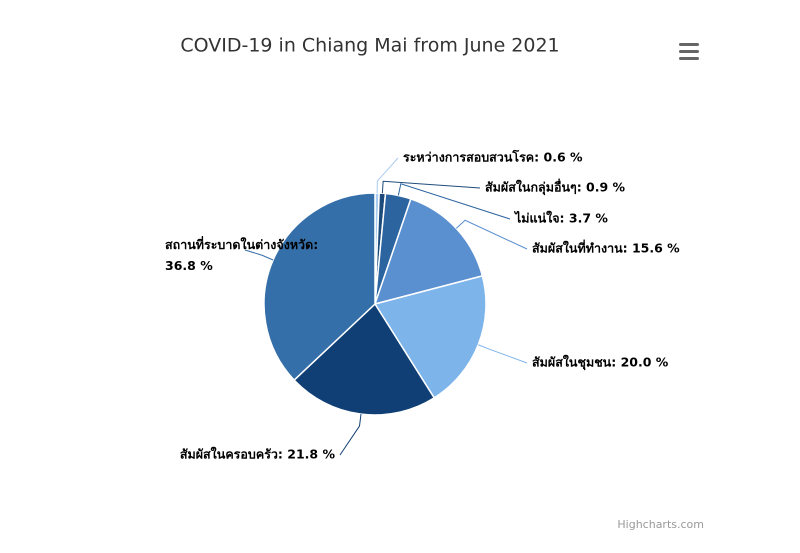  Describe the element at coordinates (660, 524) in the screenshot. I see `credits: Highcharts.com` at that location.